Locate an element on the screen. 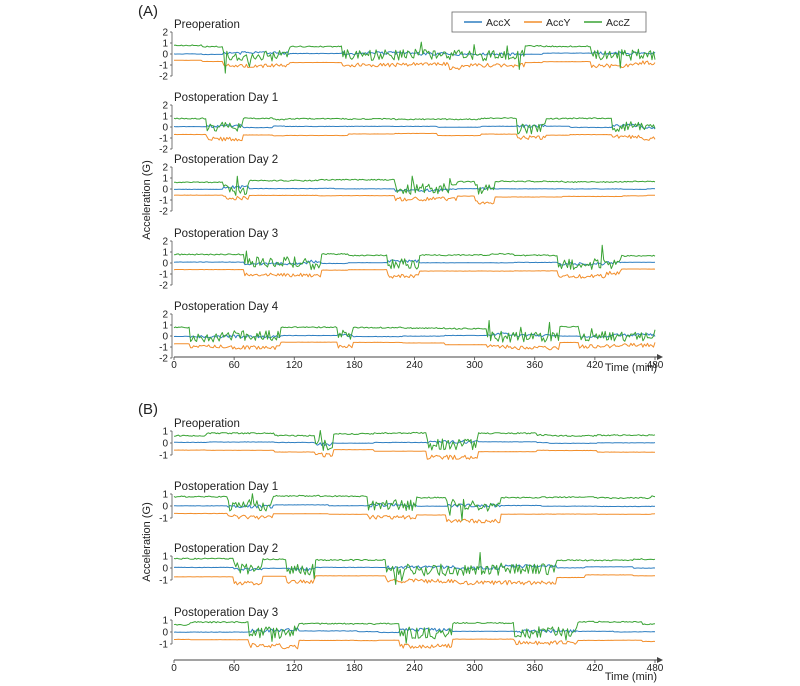 The width and height of the screenshot is (800, 686). subplot-1-0: Preoperation 10-1 is located at coordinates (407, 440).